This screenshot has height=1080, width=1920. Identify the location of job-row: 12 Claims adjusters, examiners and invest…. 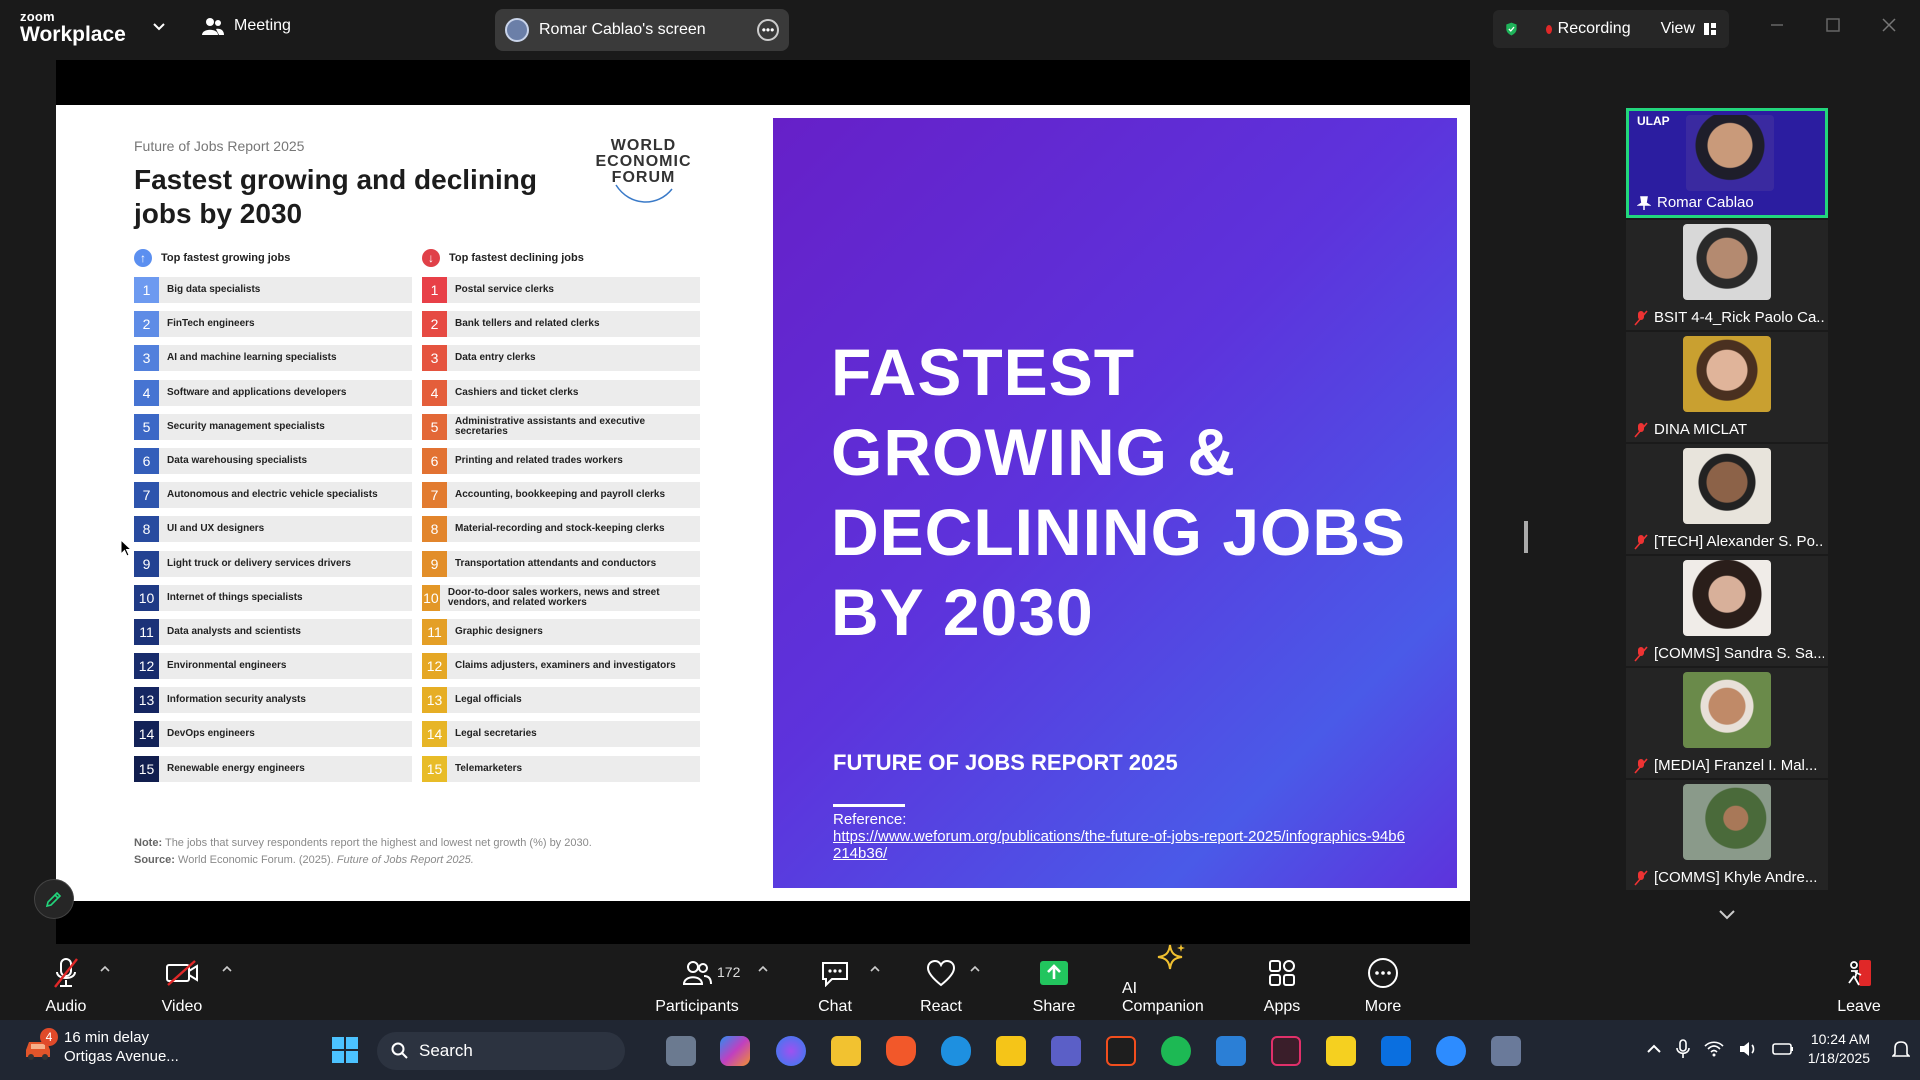
(561, 666).